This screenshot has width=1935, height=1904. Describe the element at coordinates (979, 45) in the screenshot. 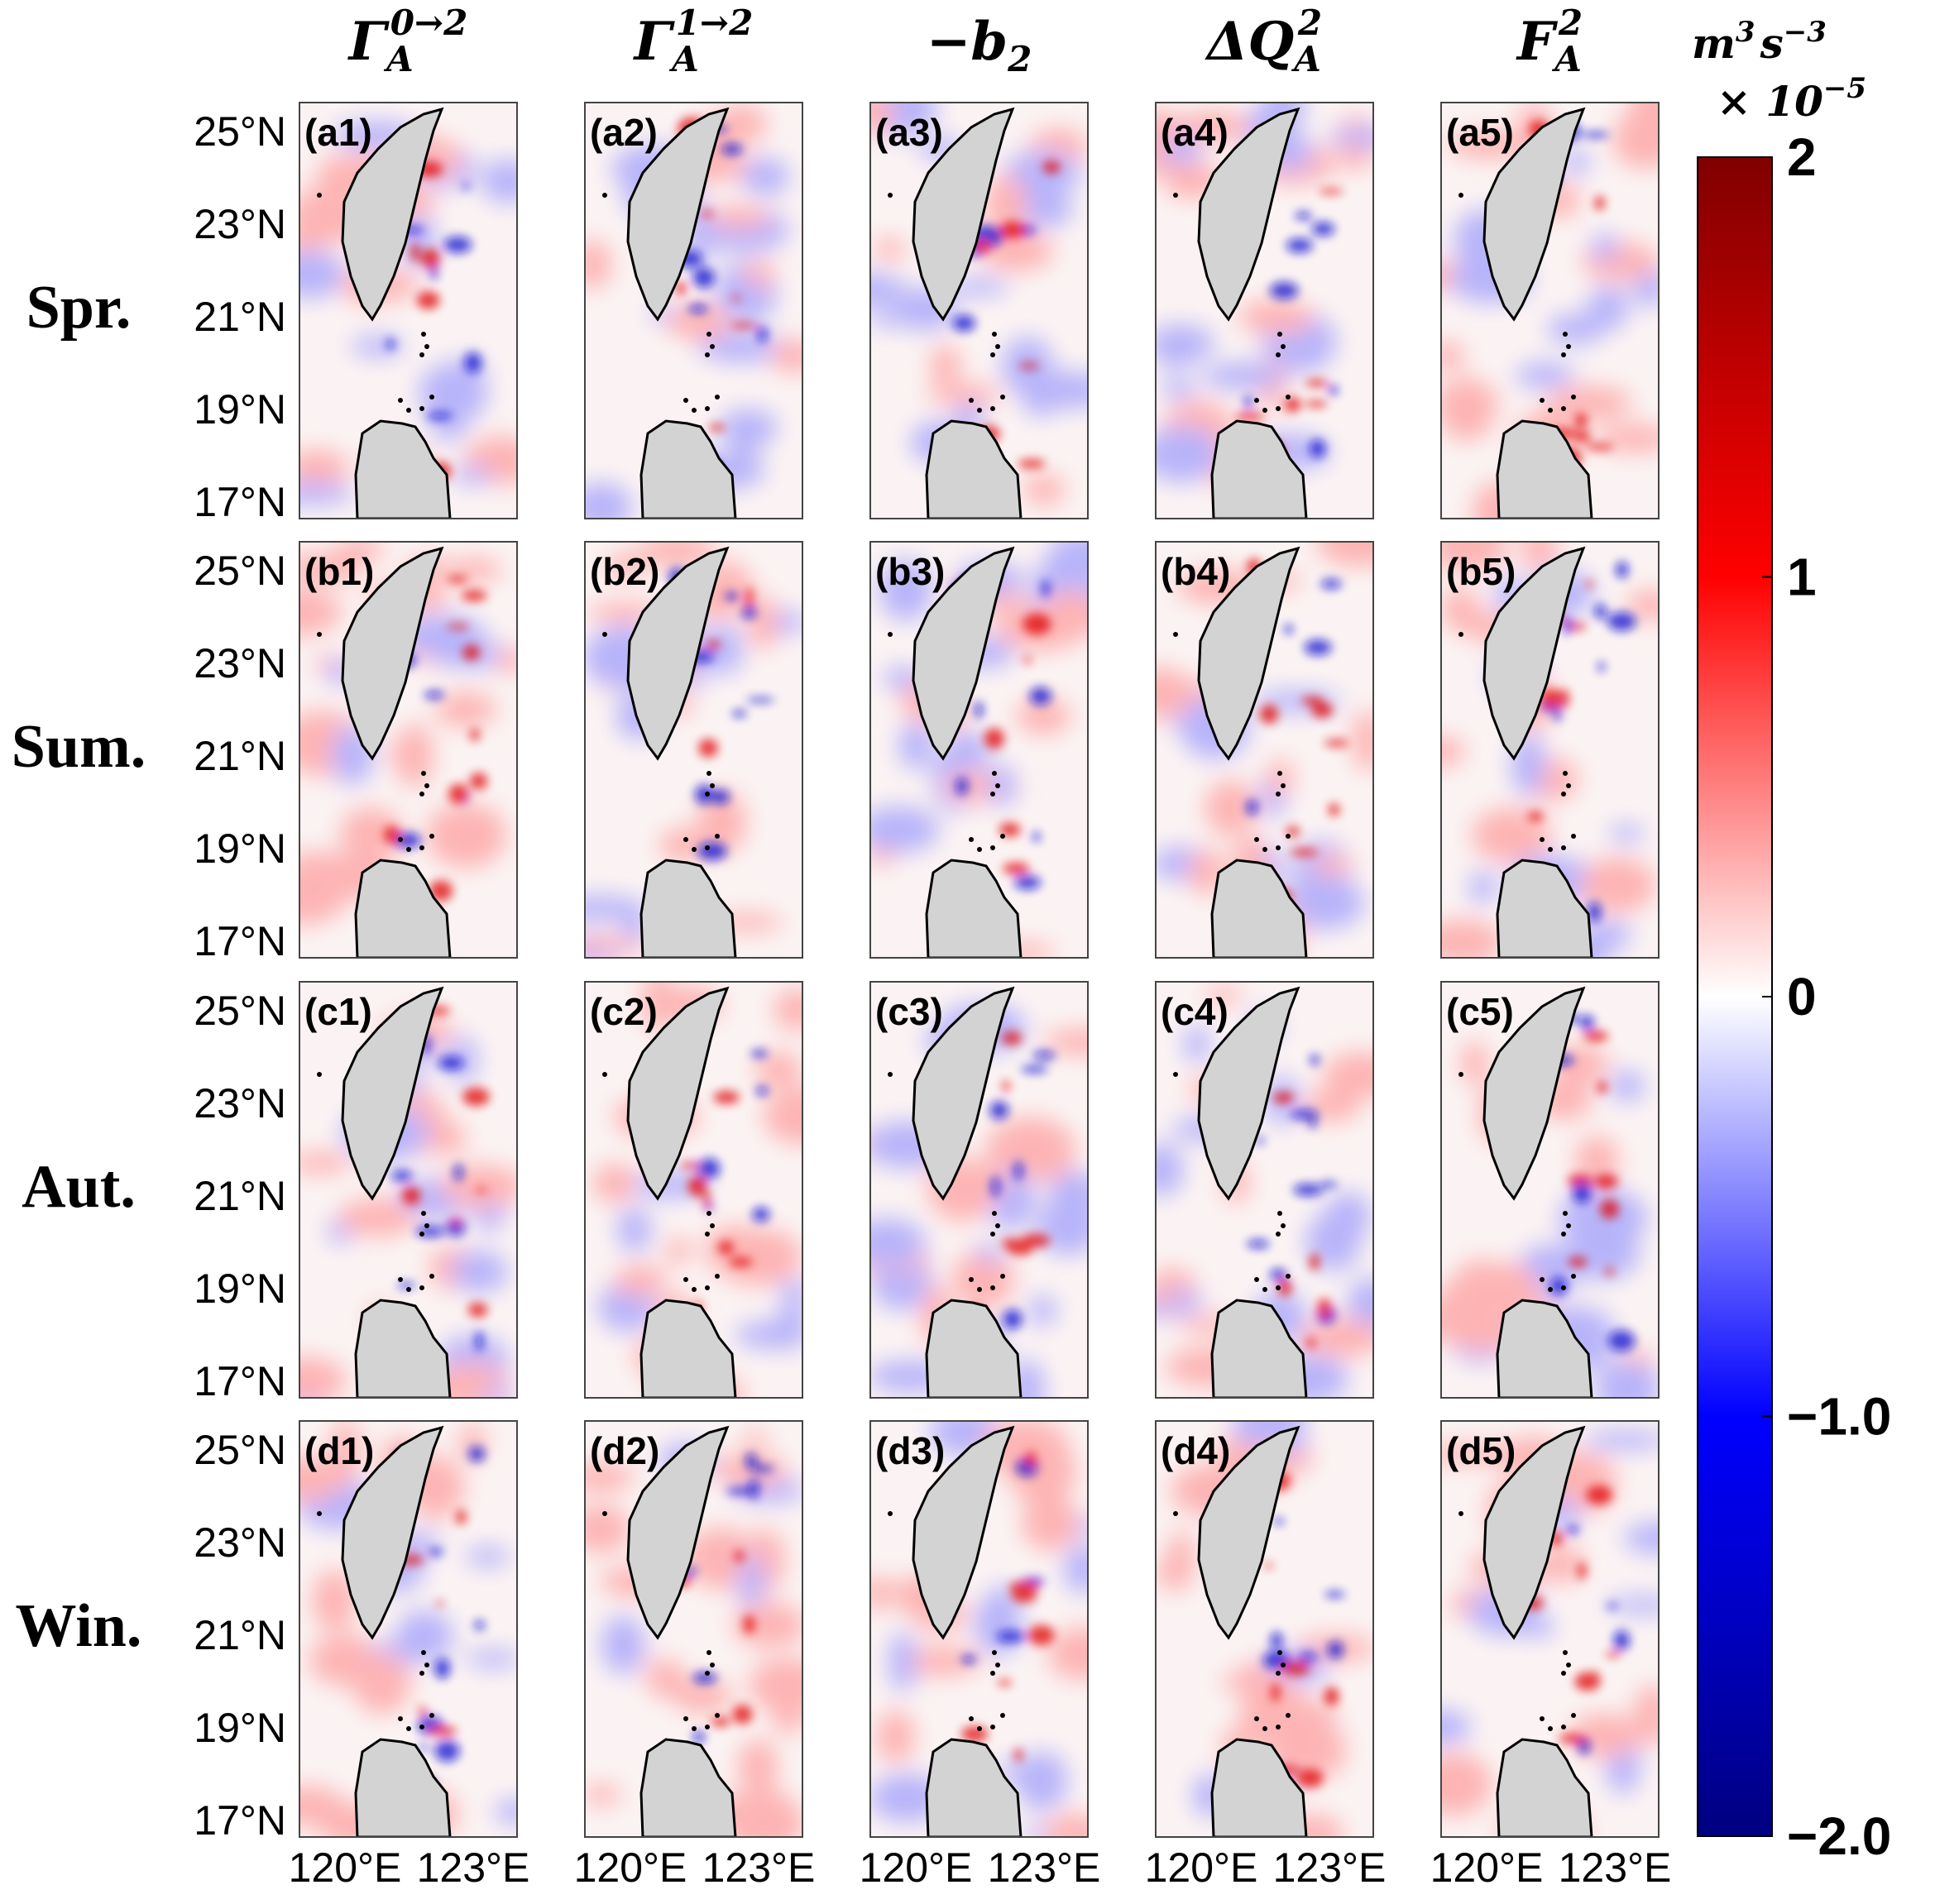

I see `column-title: −b2` at that location.